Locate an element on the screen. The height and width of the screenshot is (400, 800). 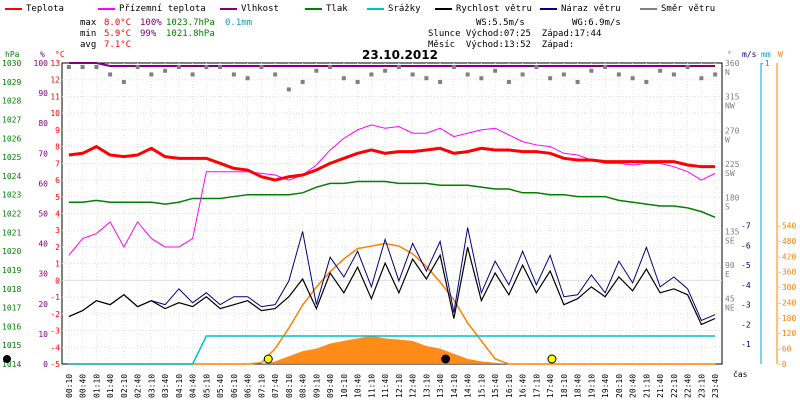
dir-tick-name: N is located at coordinates (727, 72).